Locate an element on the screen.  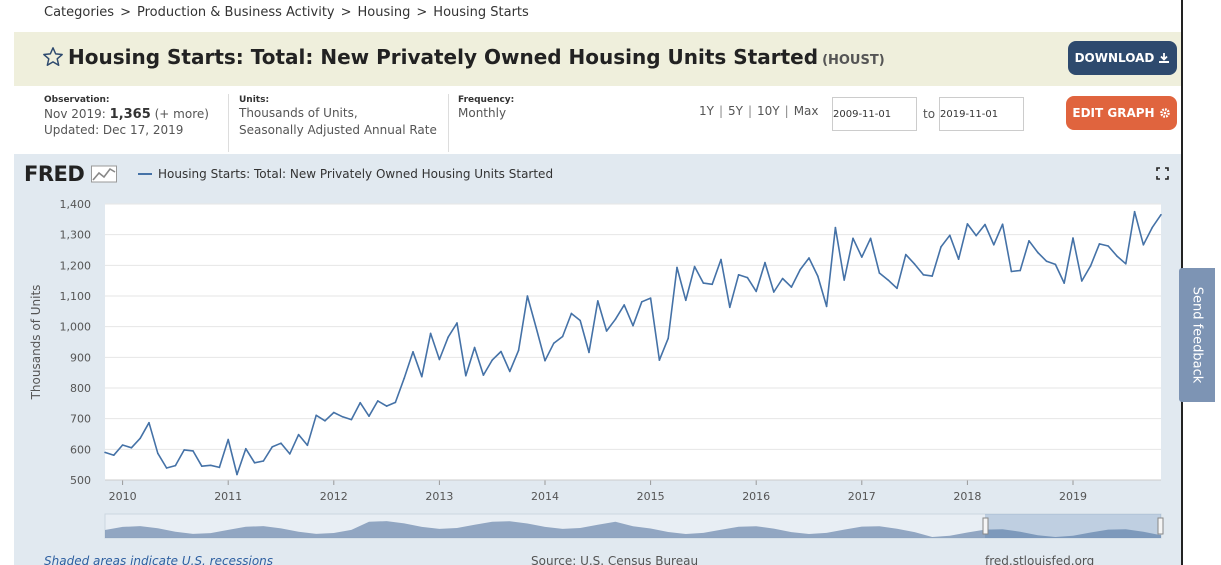
download-label: DOWNLOAD is located at coordinates (1114, 58).